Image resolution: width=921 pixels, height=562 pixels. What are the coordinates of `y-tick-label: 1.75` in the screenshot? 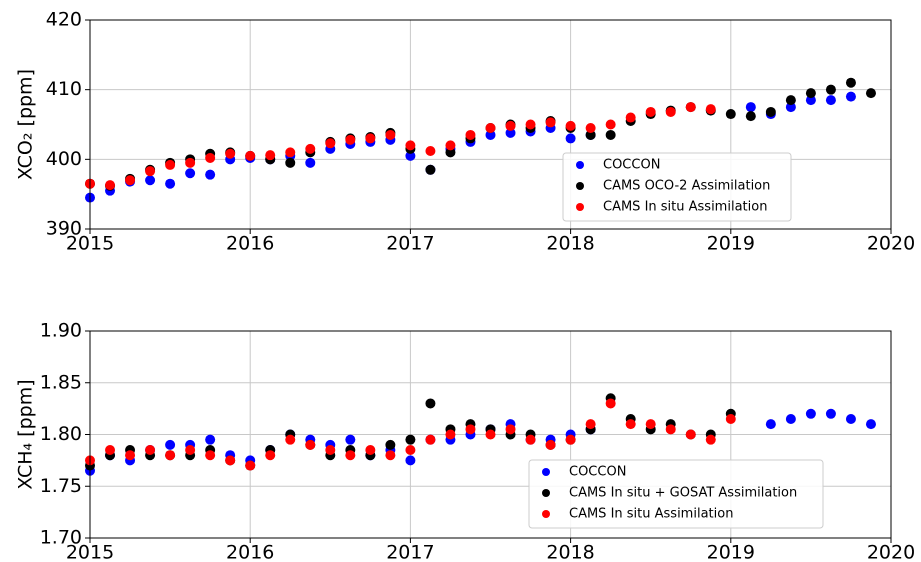 It's located at (61, 486).